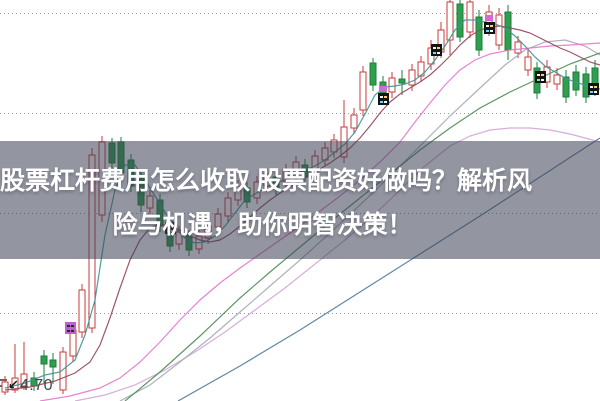 This screenshot has width=600, height=401. I want to click on price-axis-label: ↙ 4.70, so click(30, 386).